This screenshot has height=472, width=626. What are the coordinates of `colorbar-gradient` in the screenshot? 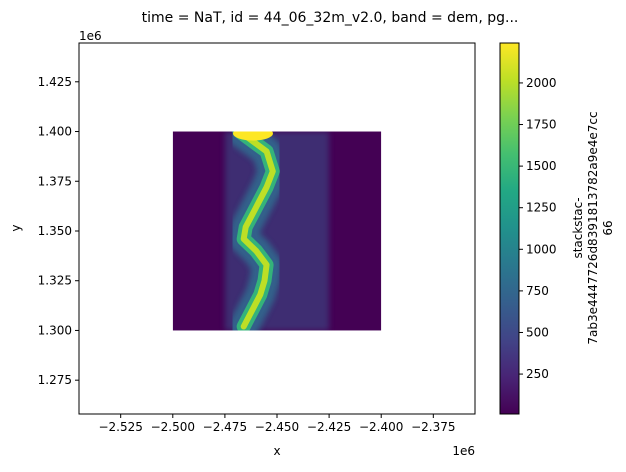 It's located at (509, 228).